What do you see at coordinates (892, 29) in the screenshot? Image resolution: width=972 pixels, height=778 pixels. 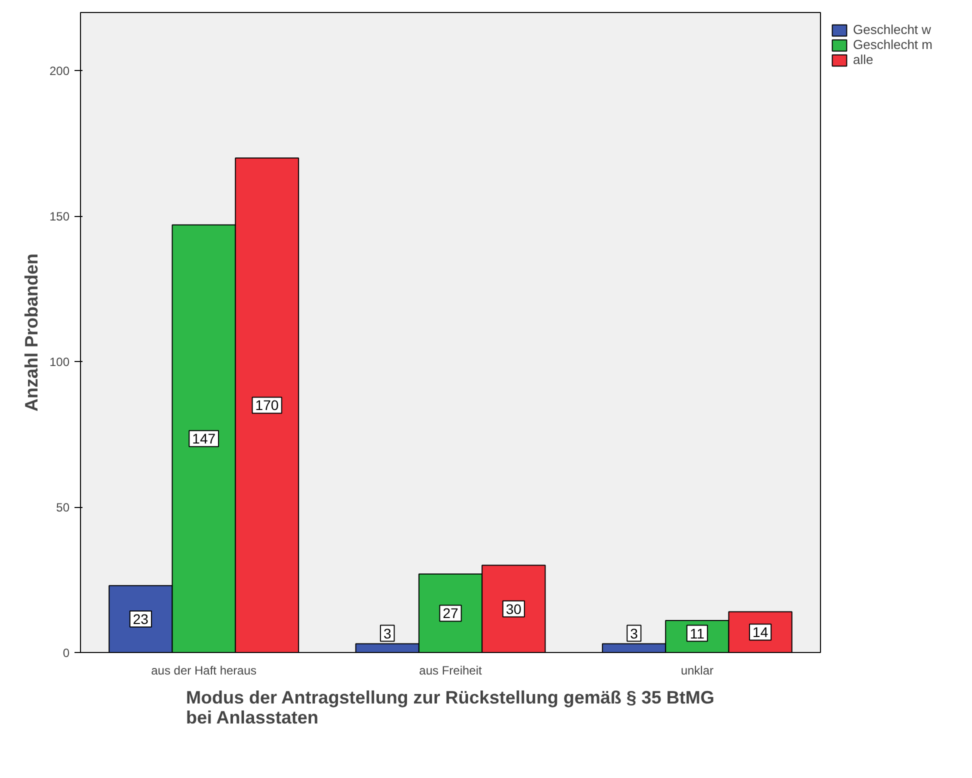 I see `legend-label: Geschlecht w` at bounding box center [892, 29].